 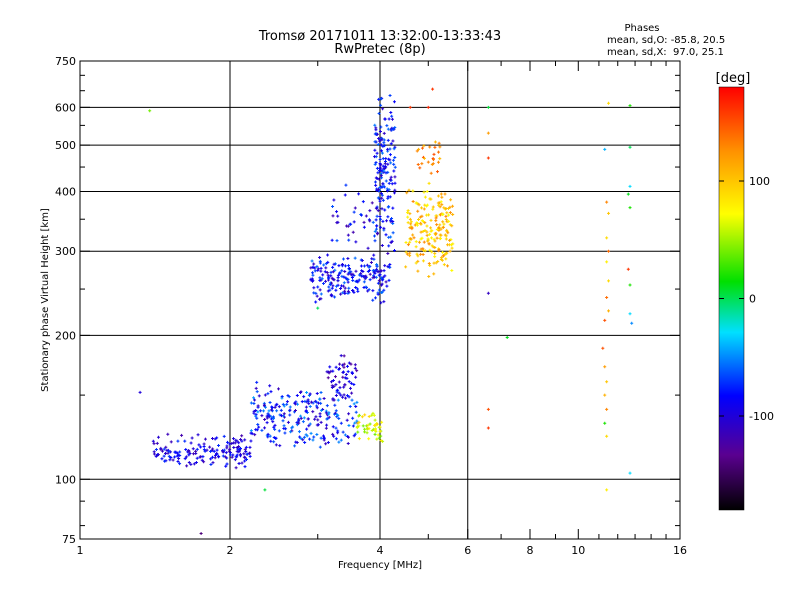 What do you see at coordinates (733, 78) in the screenshot?
I see `colorbar-label: [deg]` at bounding box center [733, 78].